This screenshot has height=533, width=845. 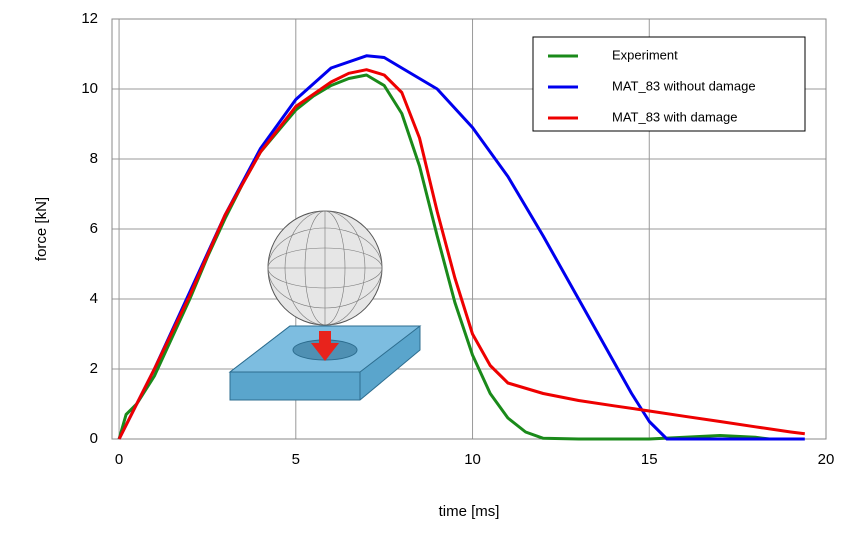 What do you see at coordinates (325, 338) in the screenshot?
I see `arrow-shaft` at bounding box center [325, 338].